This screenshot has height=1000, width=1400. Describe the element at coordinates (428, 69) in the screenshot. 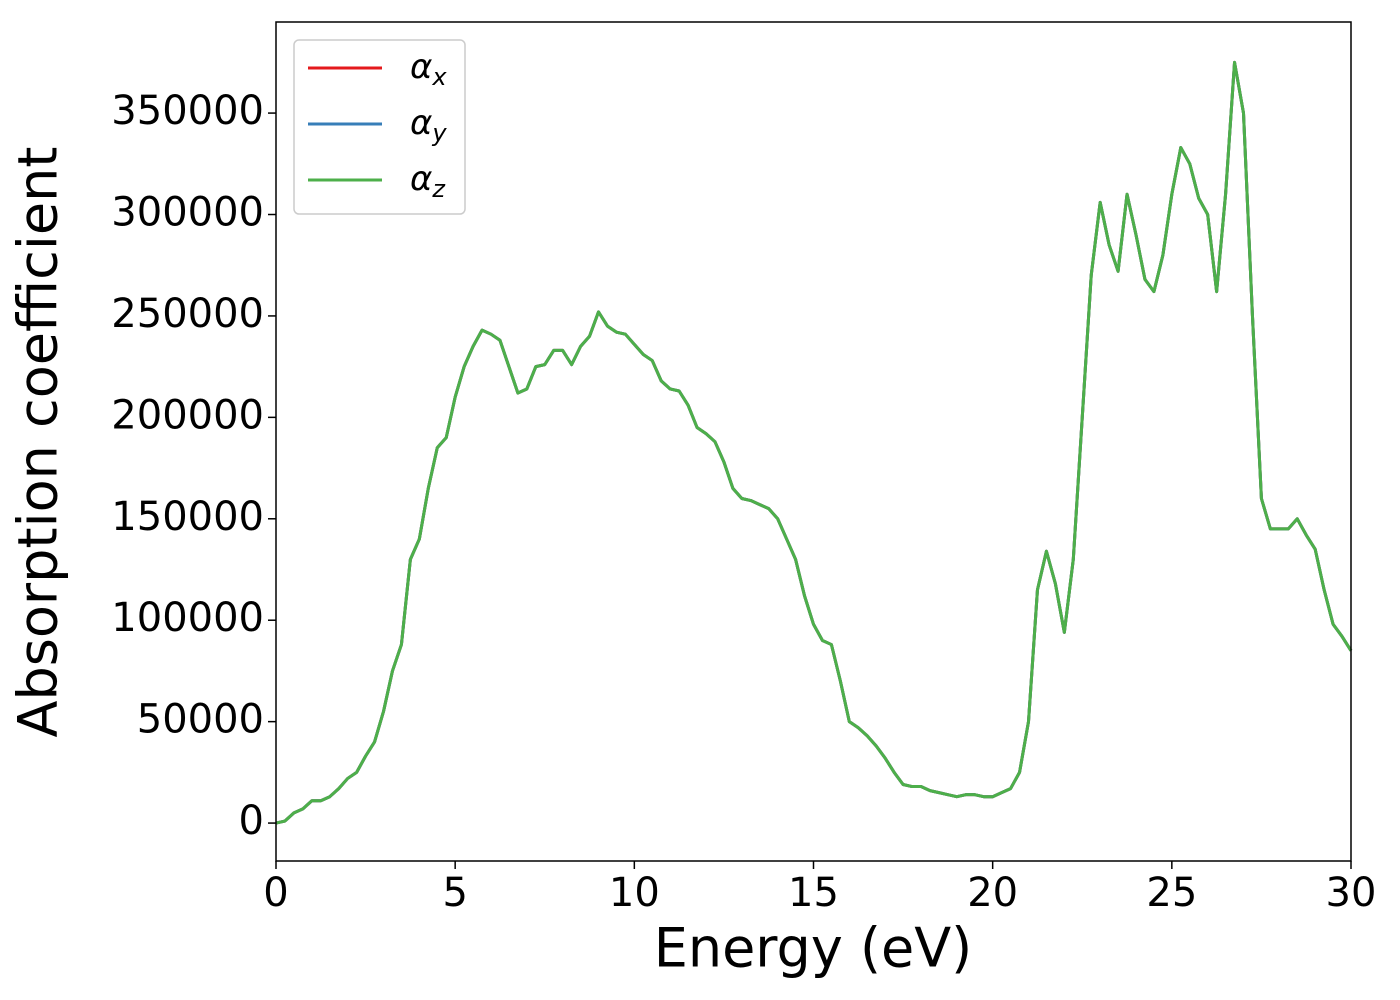

I see `legend-label: αx` at that location.